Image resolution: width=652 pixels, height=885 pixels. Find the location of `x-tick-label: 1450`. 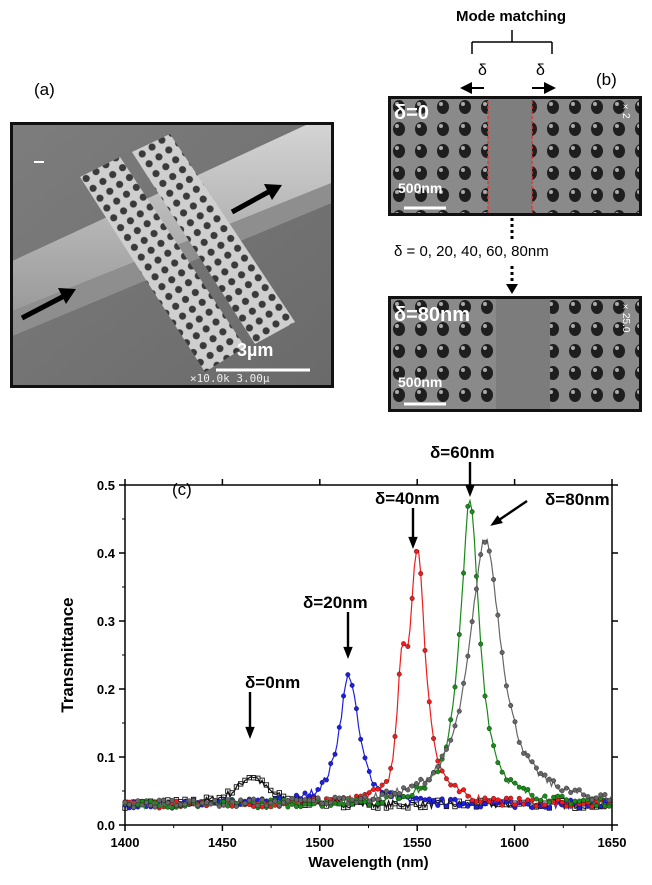

x-tick-label: 1450 is located at coordinates (222, 842).